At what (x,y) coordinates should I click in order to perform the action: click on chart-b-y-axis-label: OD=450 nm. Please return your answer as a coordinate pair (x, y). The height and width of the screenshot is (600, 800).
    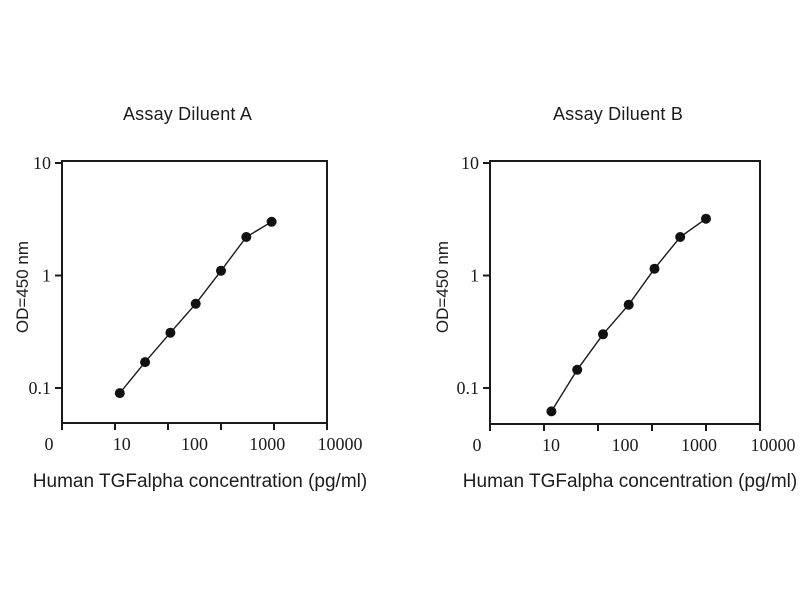
    Looking at the image, I should click on (442, 287).